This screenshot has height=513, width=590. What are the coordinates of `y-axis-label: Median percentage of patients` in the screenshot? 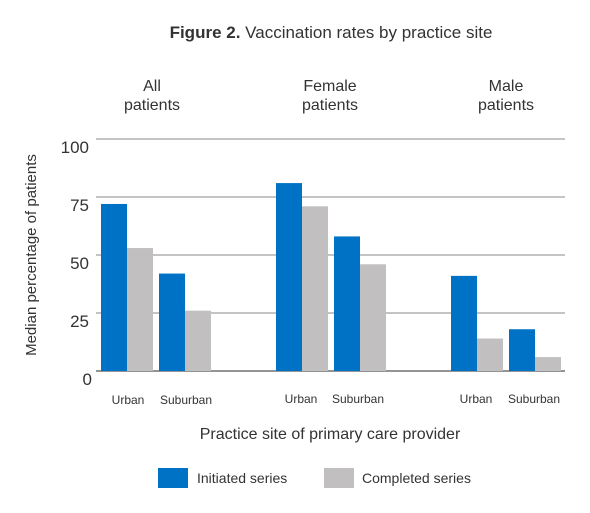 It's located at (31, 255).